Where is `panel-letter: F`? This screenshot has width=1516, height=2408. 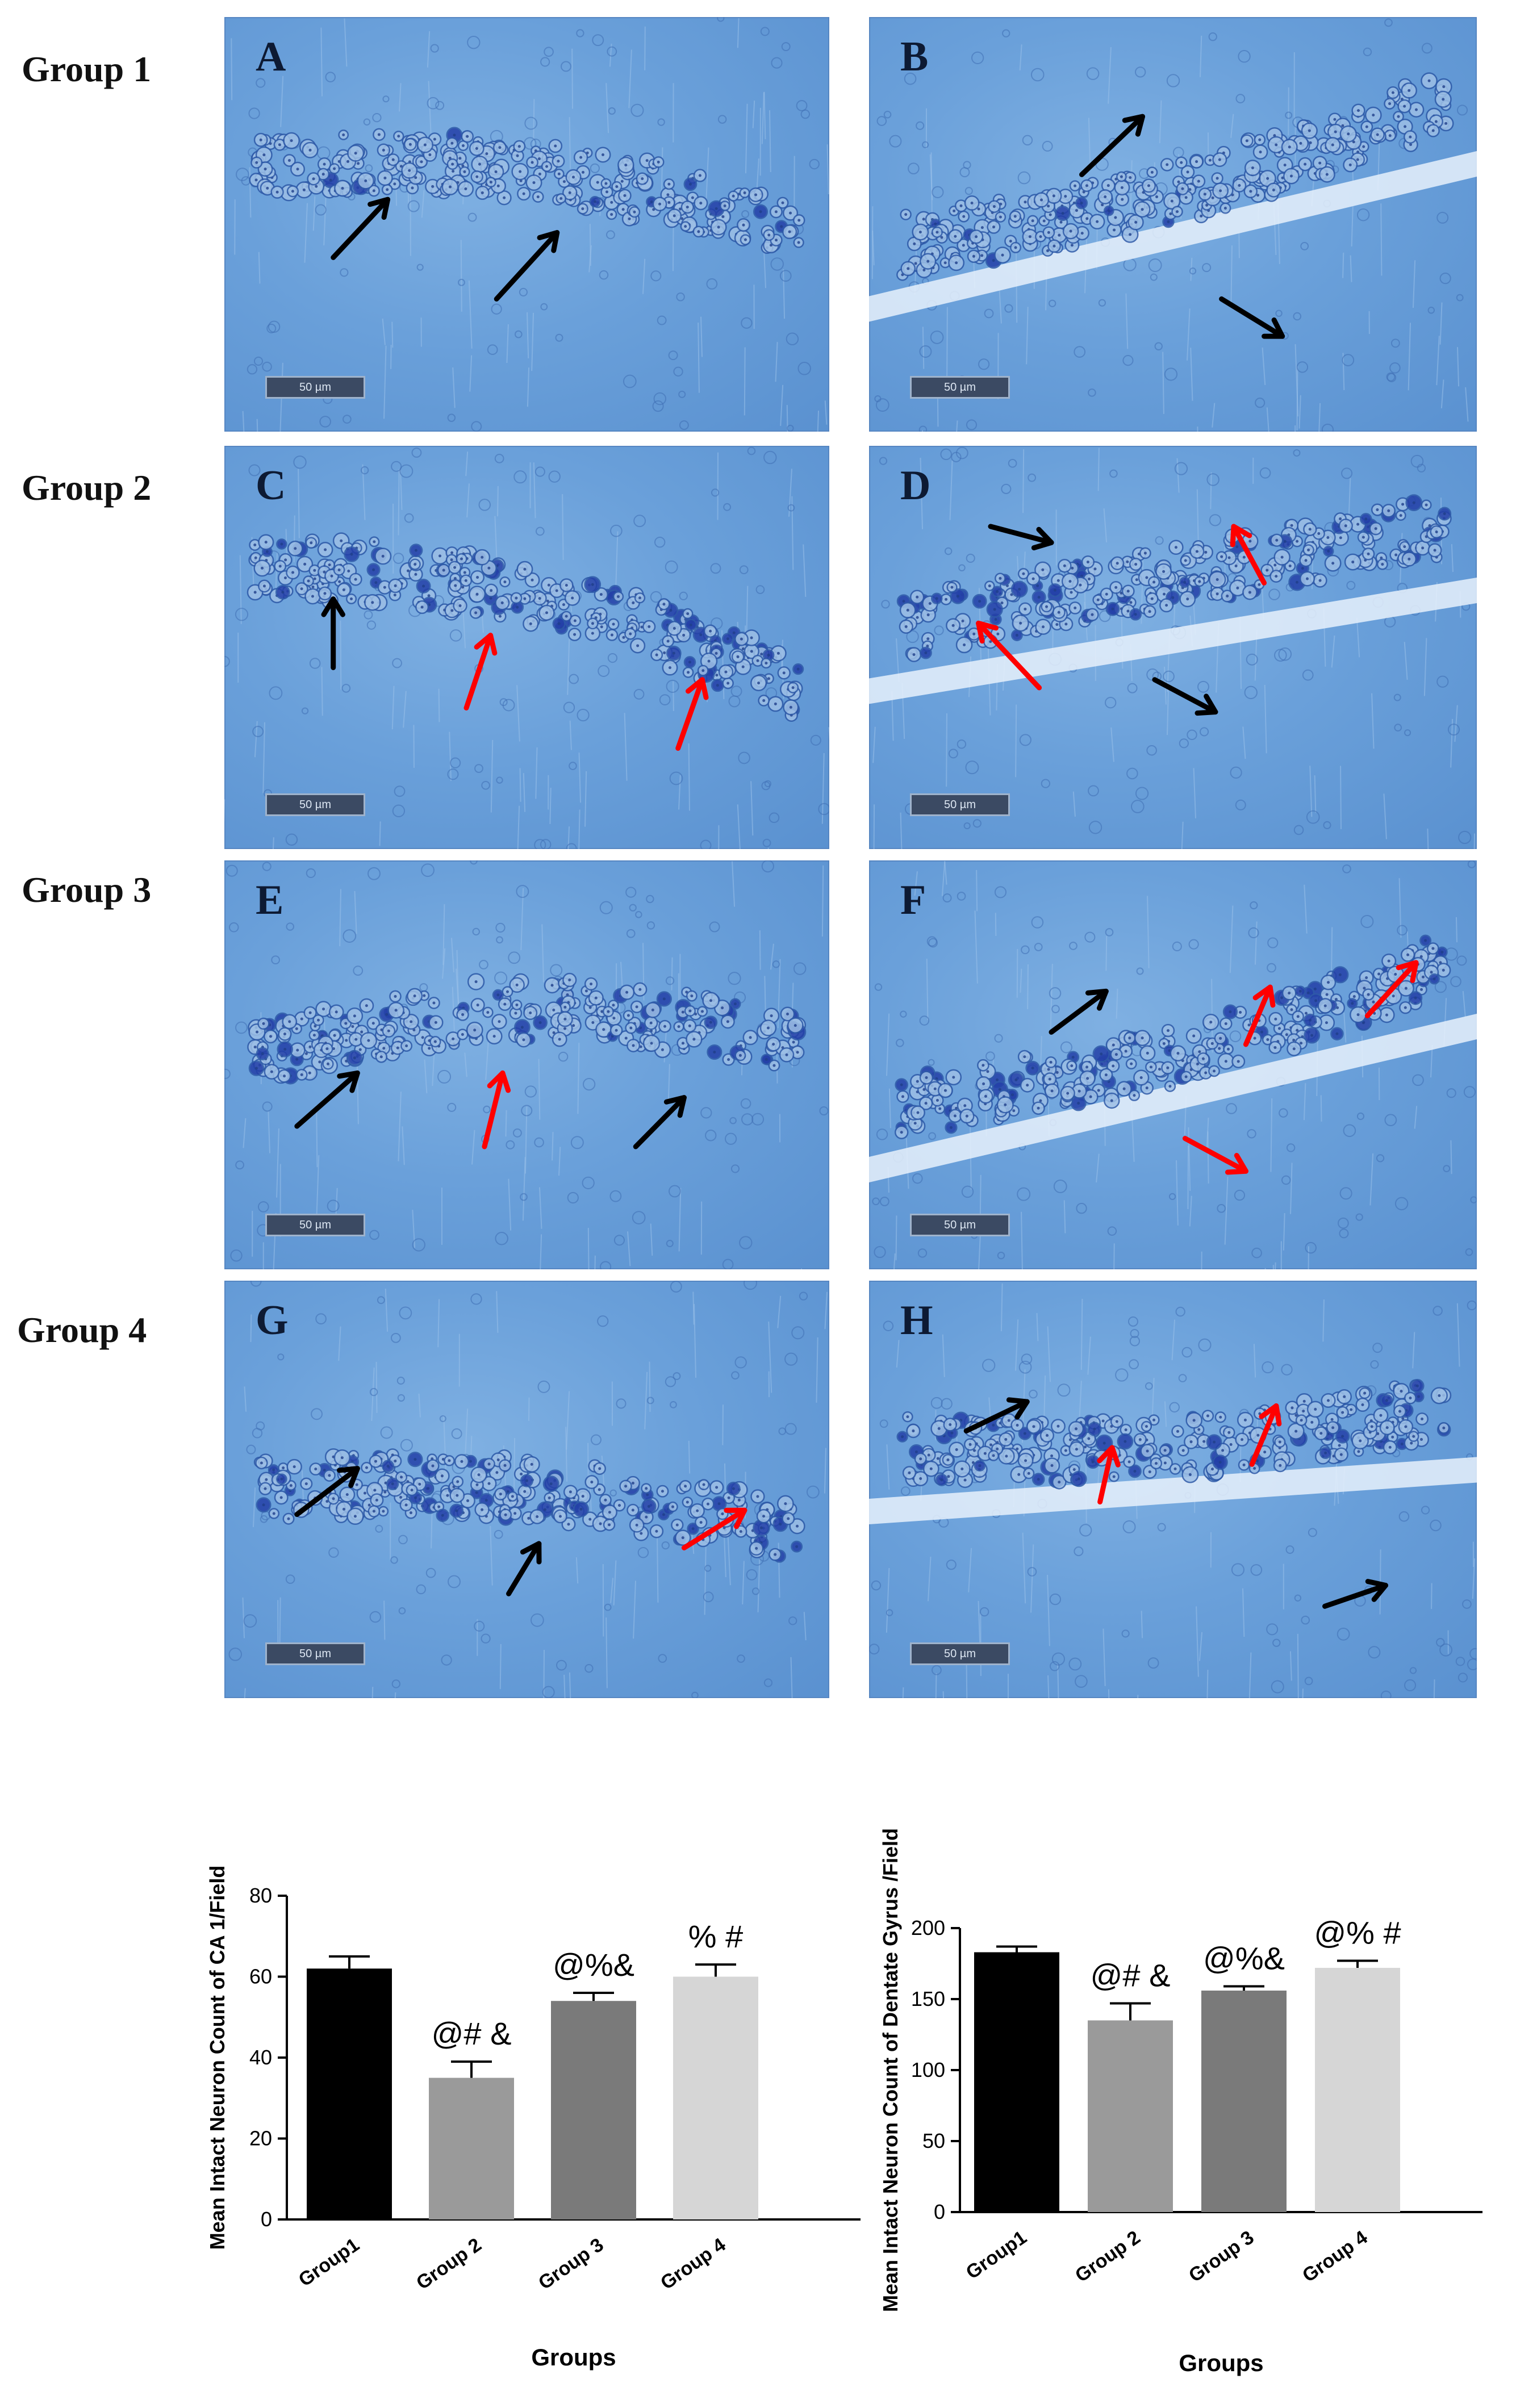 panel-letter: F is located at coordinates (913, 900).